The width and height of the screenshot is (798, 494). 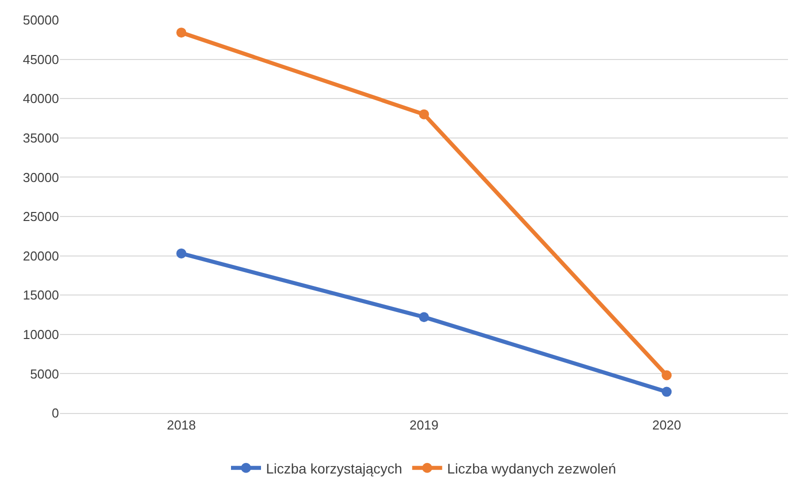 I want to click on y-tick-label: 40000, so click(x=40, y=98).